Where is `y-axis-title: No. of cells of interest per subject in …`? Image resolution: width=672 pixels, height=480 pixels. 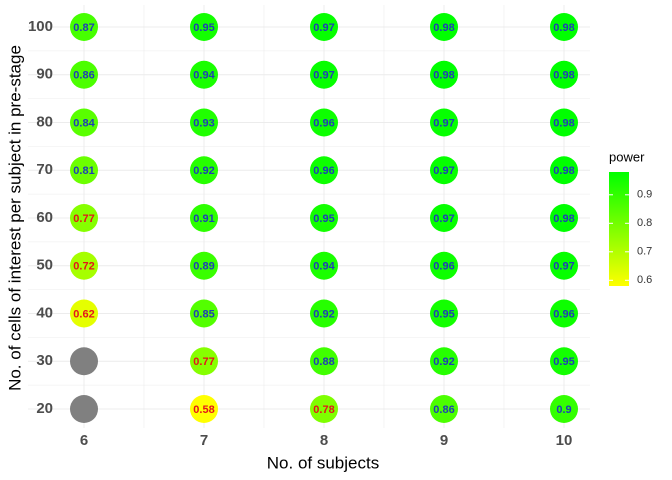 y-axis-title: No. of cells of interest per subject in … is located at coordinates (14, 218).